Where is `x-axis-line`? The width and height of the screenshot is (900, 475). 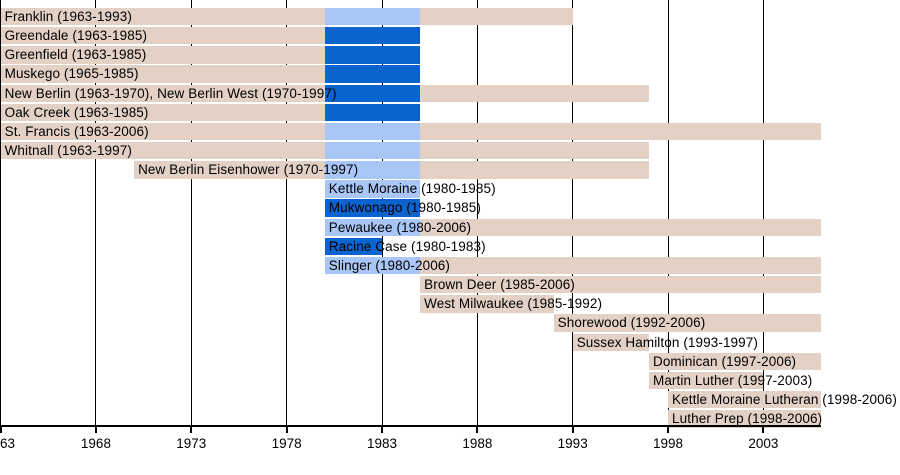
x-axis-line is located at coordinates (410, 425).